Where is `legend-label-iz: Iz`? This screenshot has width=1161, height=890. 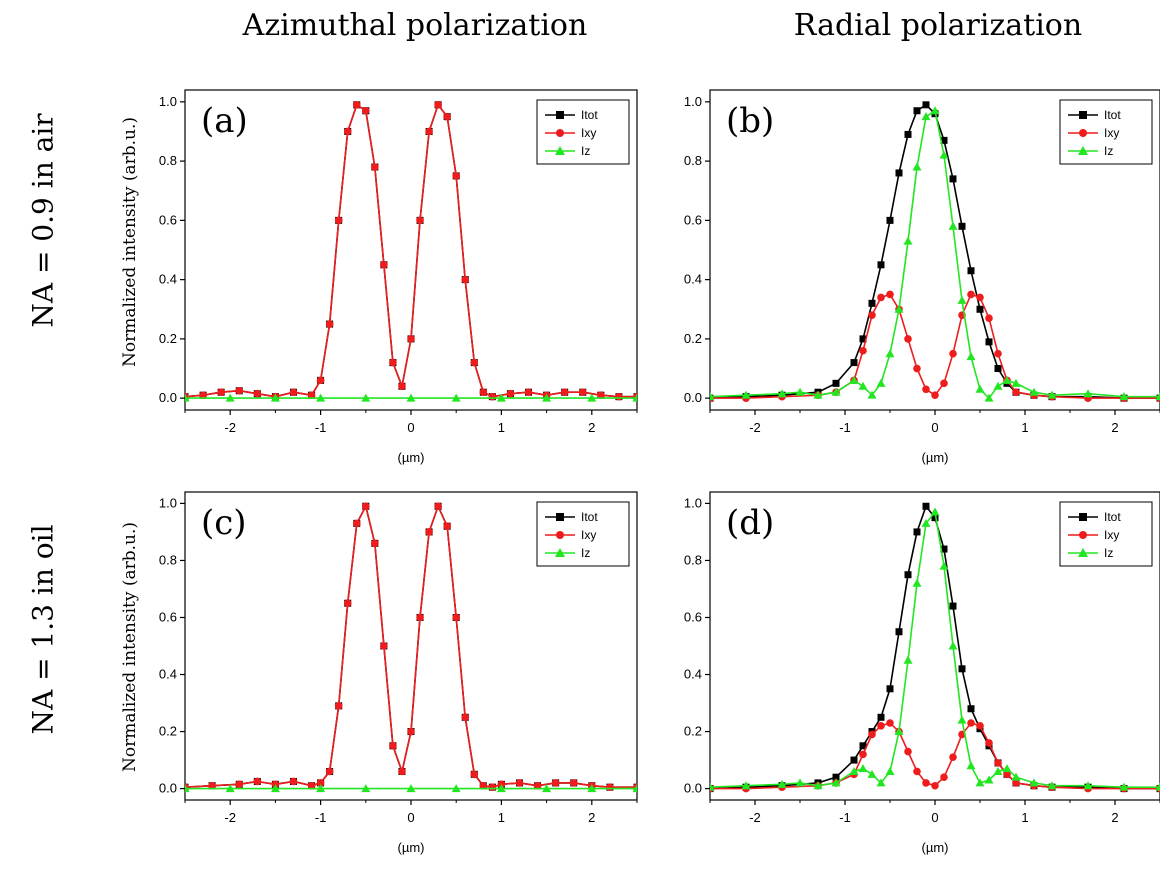
legend-label-iz: Iz is located at coordinates (585, 553).